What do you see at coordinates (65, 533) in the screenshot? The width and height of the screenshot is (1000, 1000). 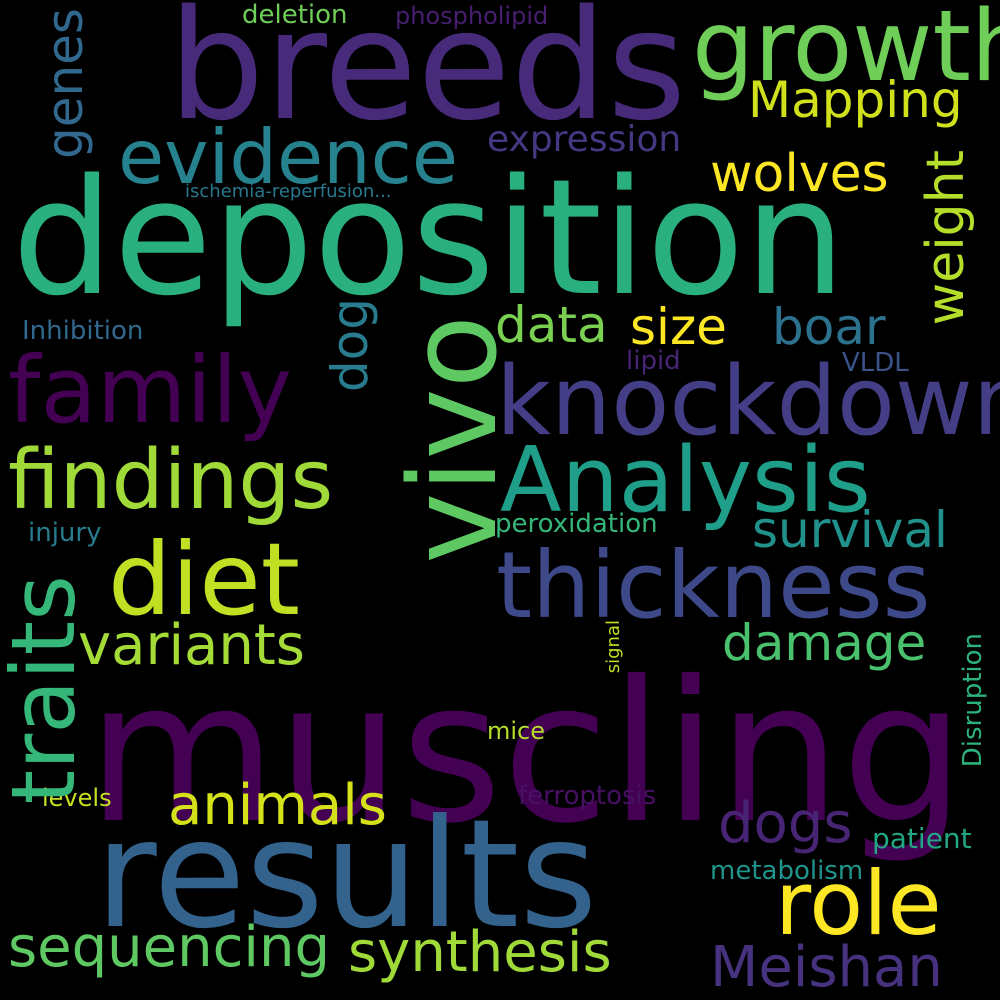 I see `word-injury: injury` at bounding box center [65, 533].